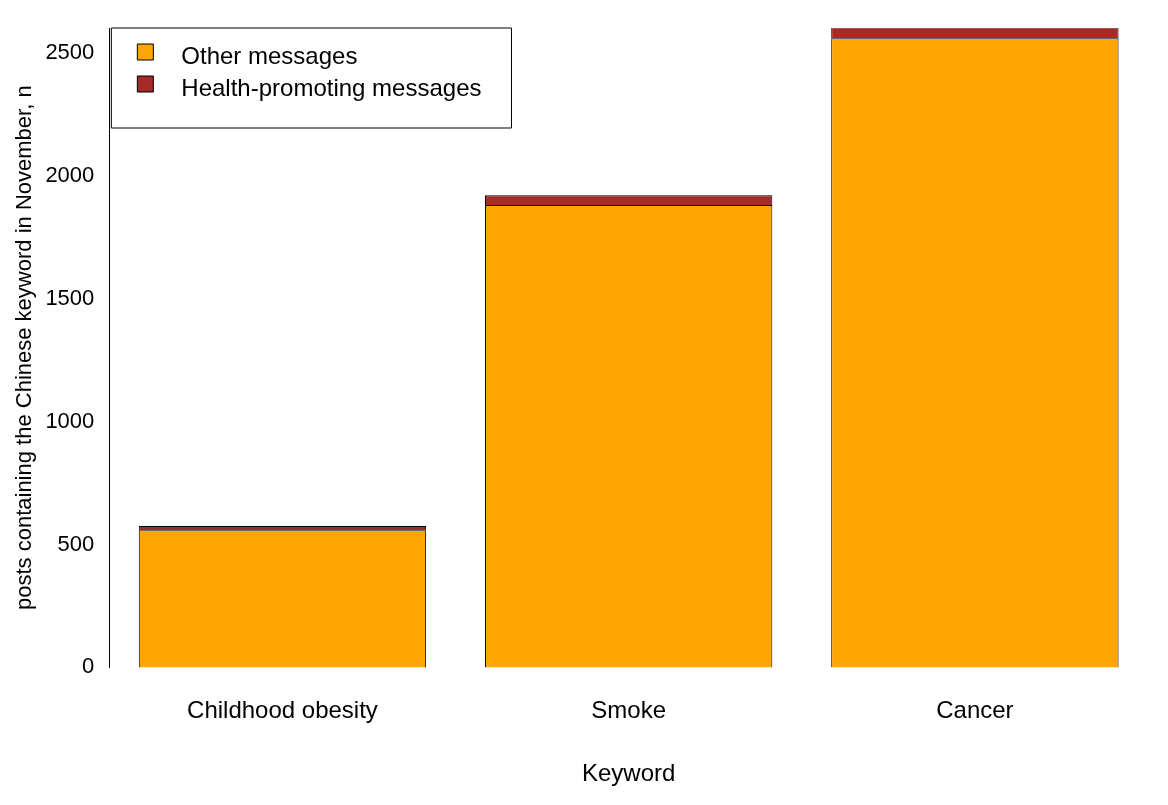  I want to click on x-tick-label: Smoke, so click(629, 710).